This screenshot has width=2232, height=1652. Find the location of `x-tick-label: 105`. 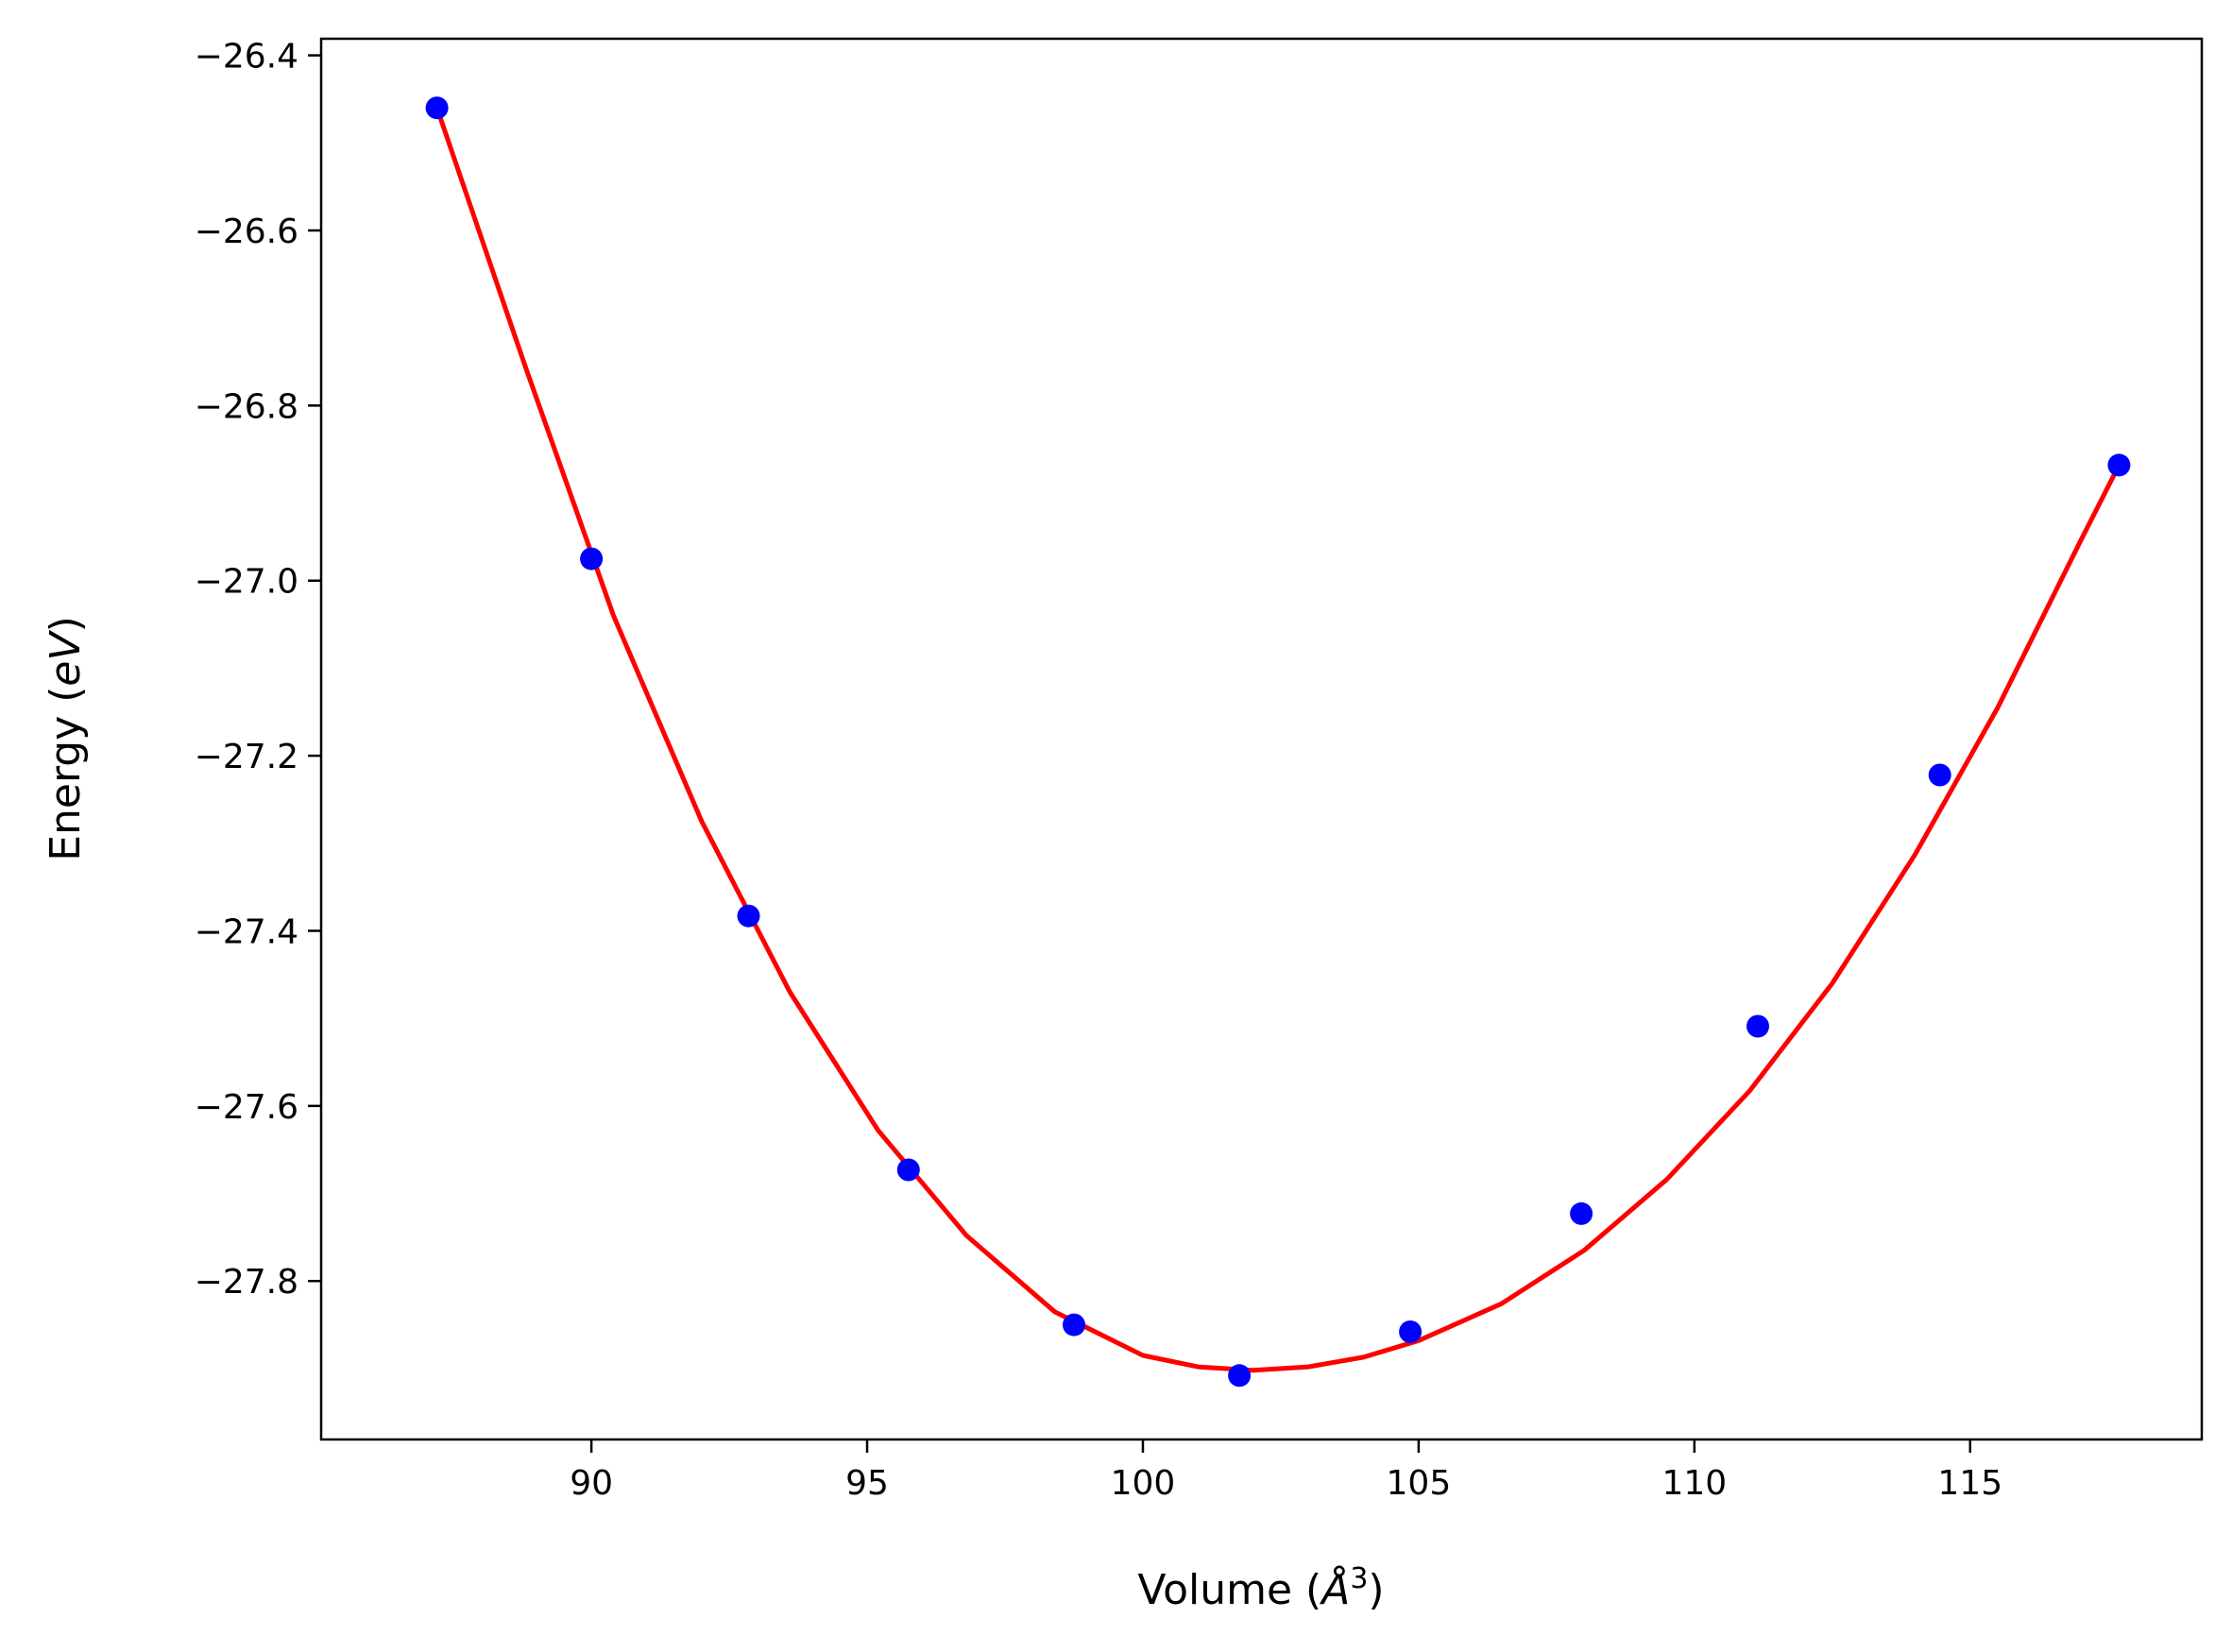

x-tick-label: 105 is located at coordinates (1419, 1483).